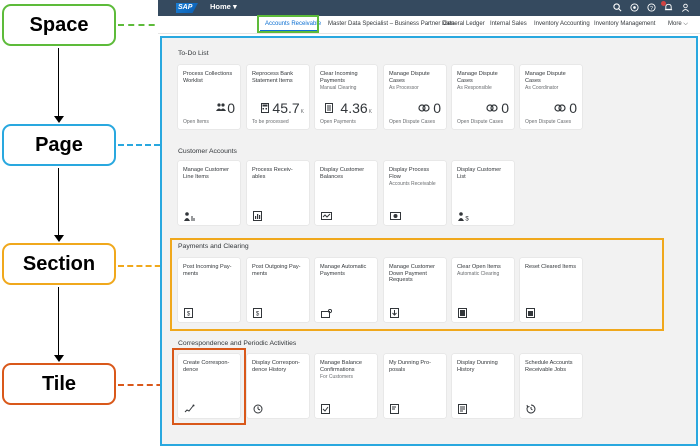 This screenshot has width=700, height=448. I want to click on tile-title: Post Incoming Pay-ments, so click(207, 270).